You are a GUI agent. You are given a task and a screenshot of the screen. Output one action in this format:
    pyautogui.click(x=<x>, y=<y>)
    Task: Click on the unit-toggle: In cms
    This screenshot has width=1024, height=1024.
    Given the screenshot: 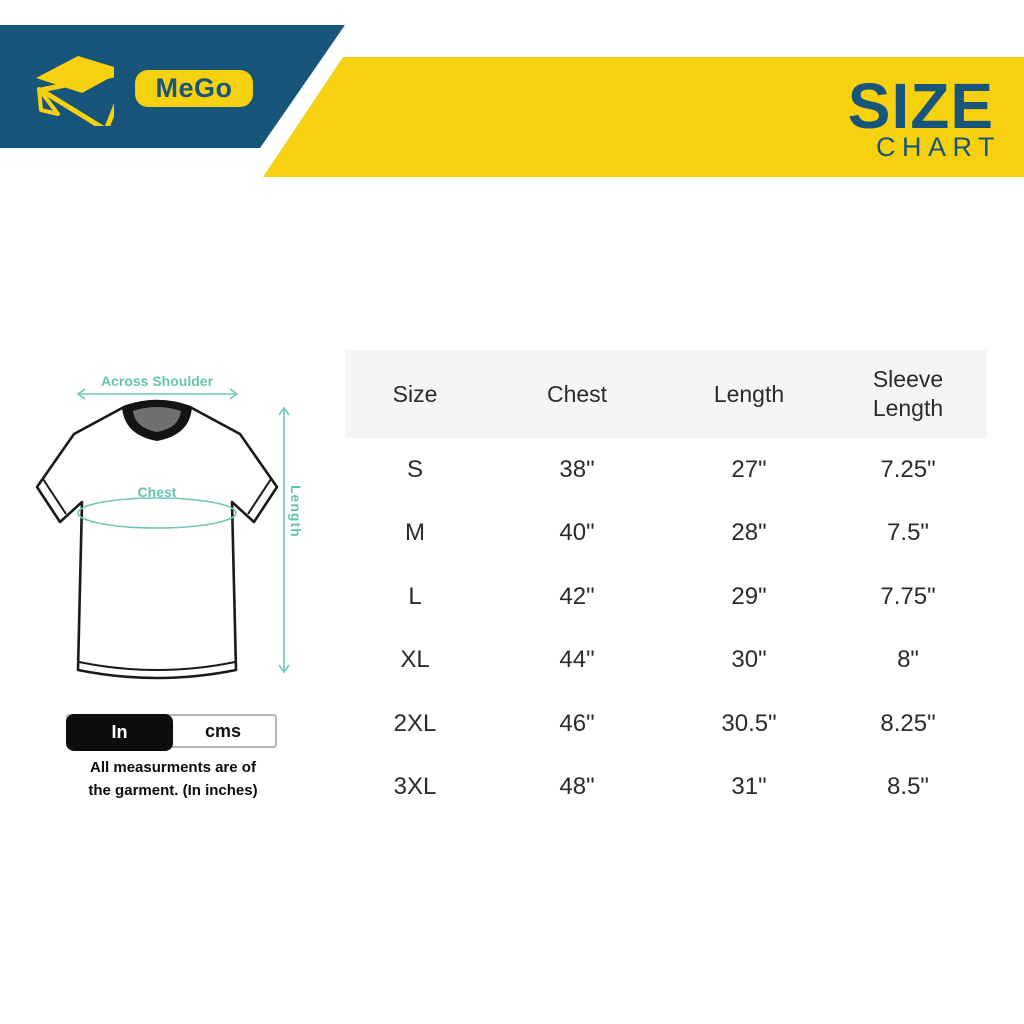 What is the action you would take?
    pyautogui.click(x=171, y=732)
    